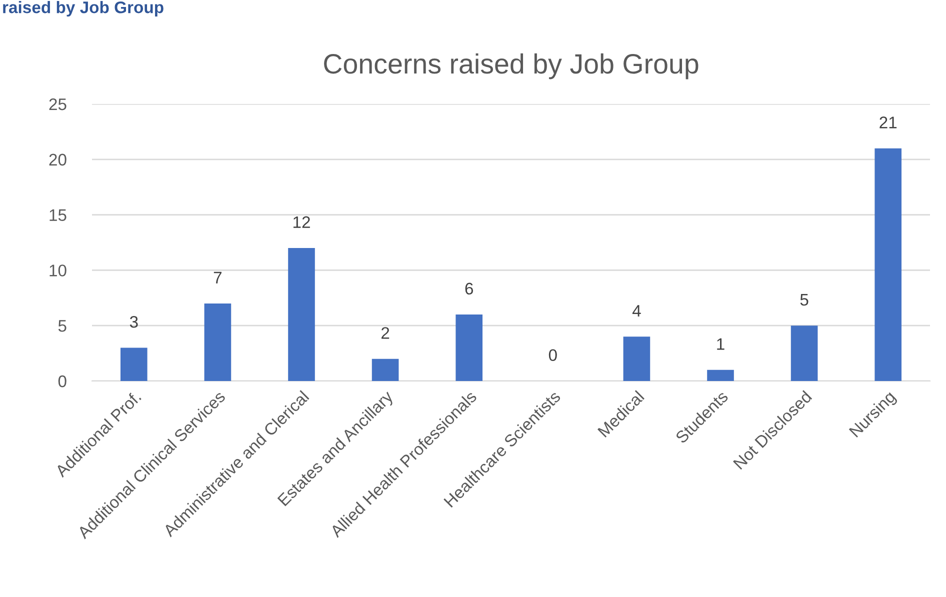 This screenshot has height=597, width=946. I want to click on y-tick-label: 25, so click(57, 104).